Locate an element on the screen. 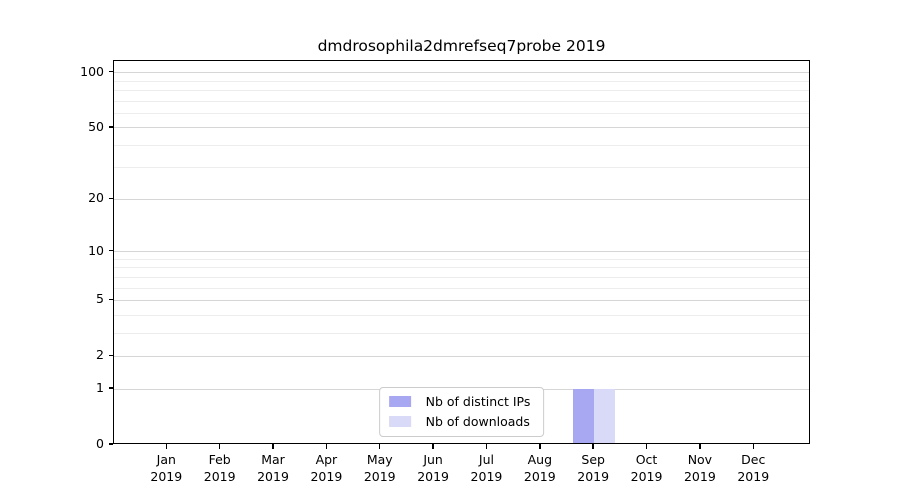  x-tick-label-mar-2019: Mar 2019 is located at coordinates (273, 468).